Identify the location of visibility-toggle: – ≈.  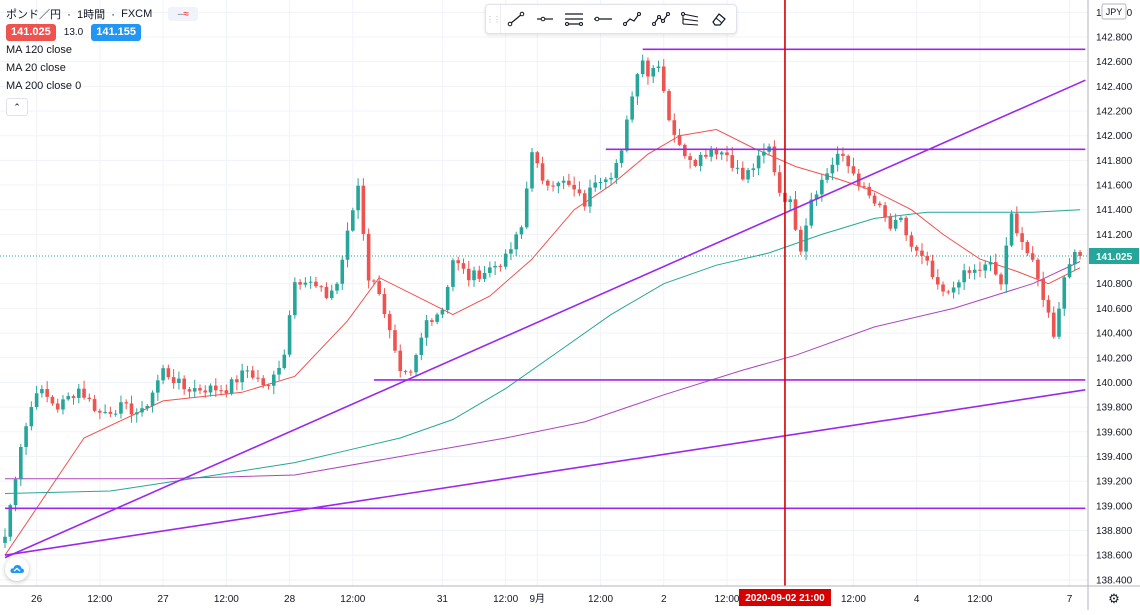
(183, 14).